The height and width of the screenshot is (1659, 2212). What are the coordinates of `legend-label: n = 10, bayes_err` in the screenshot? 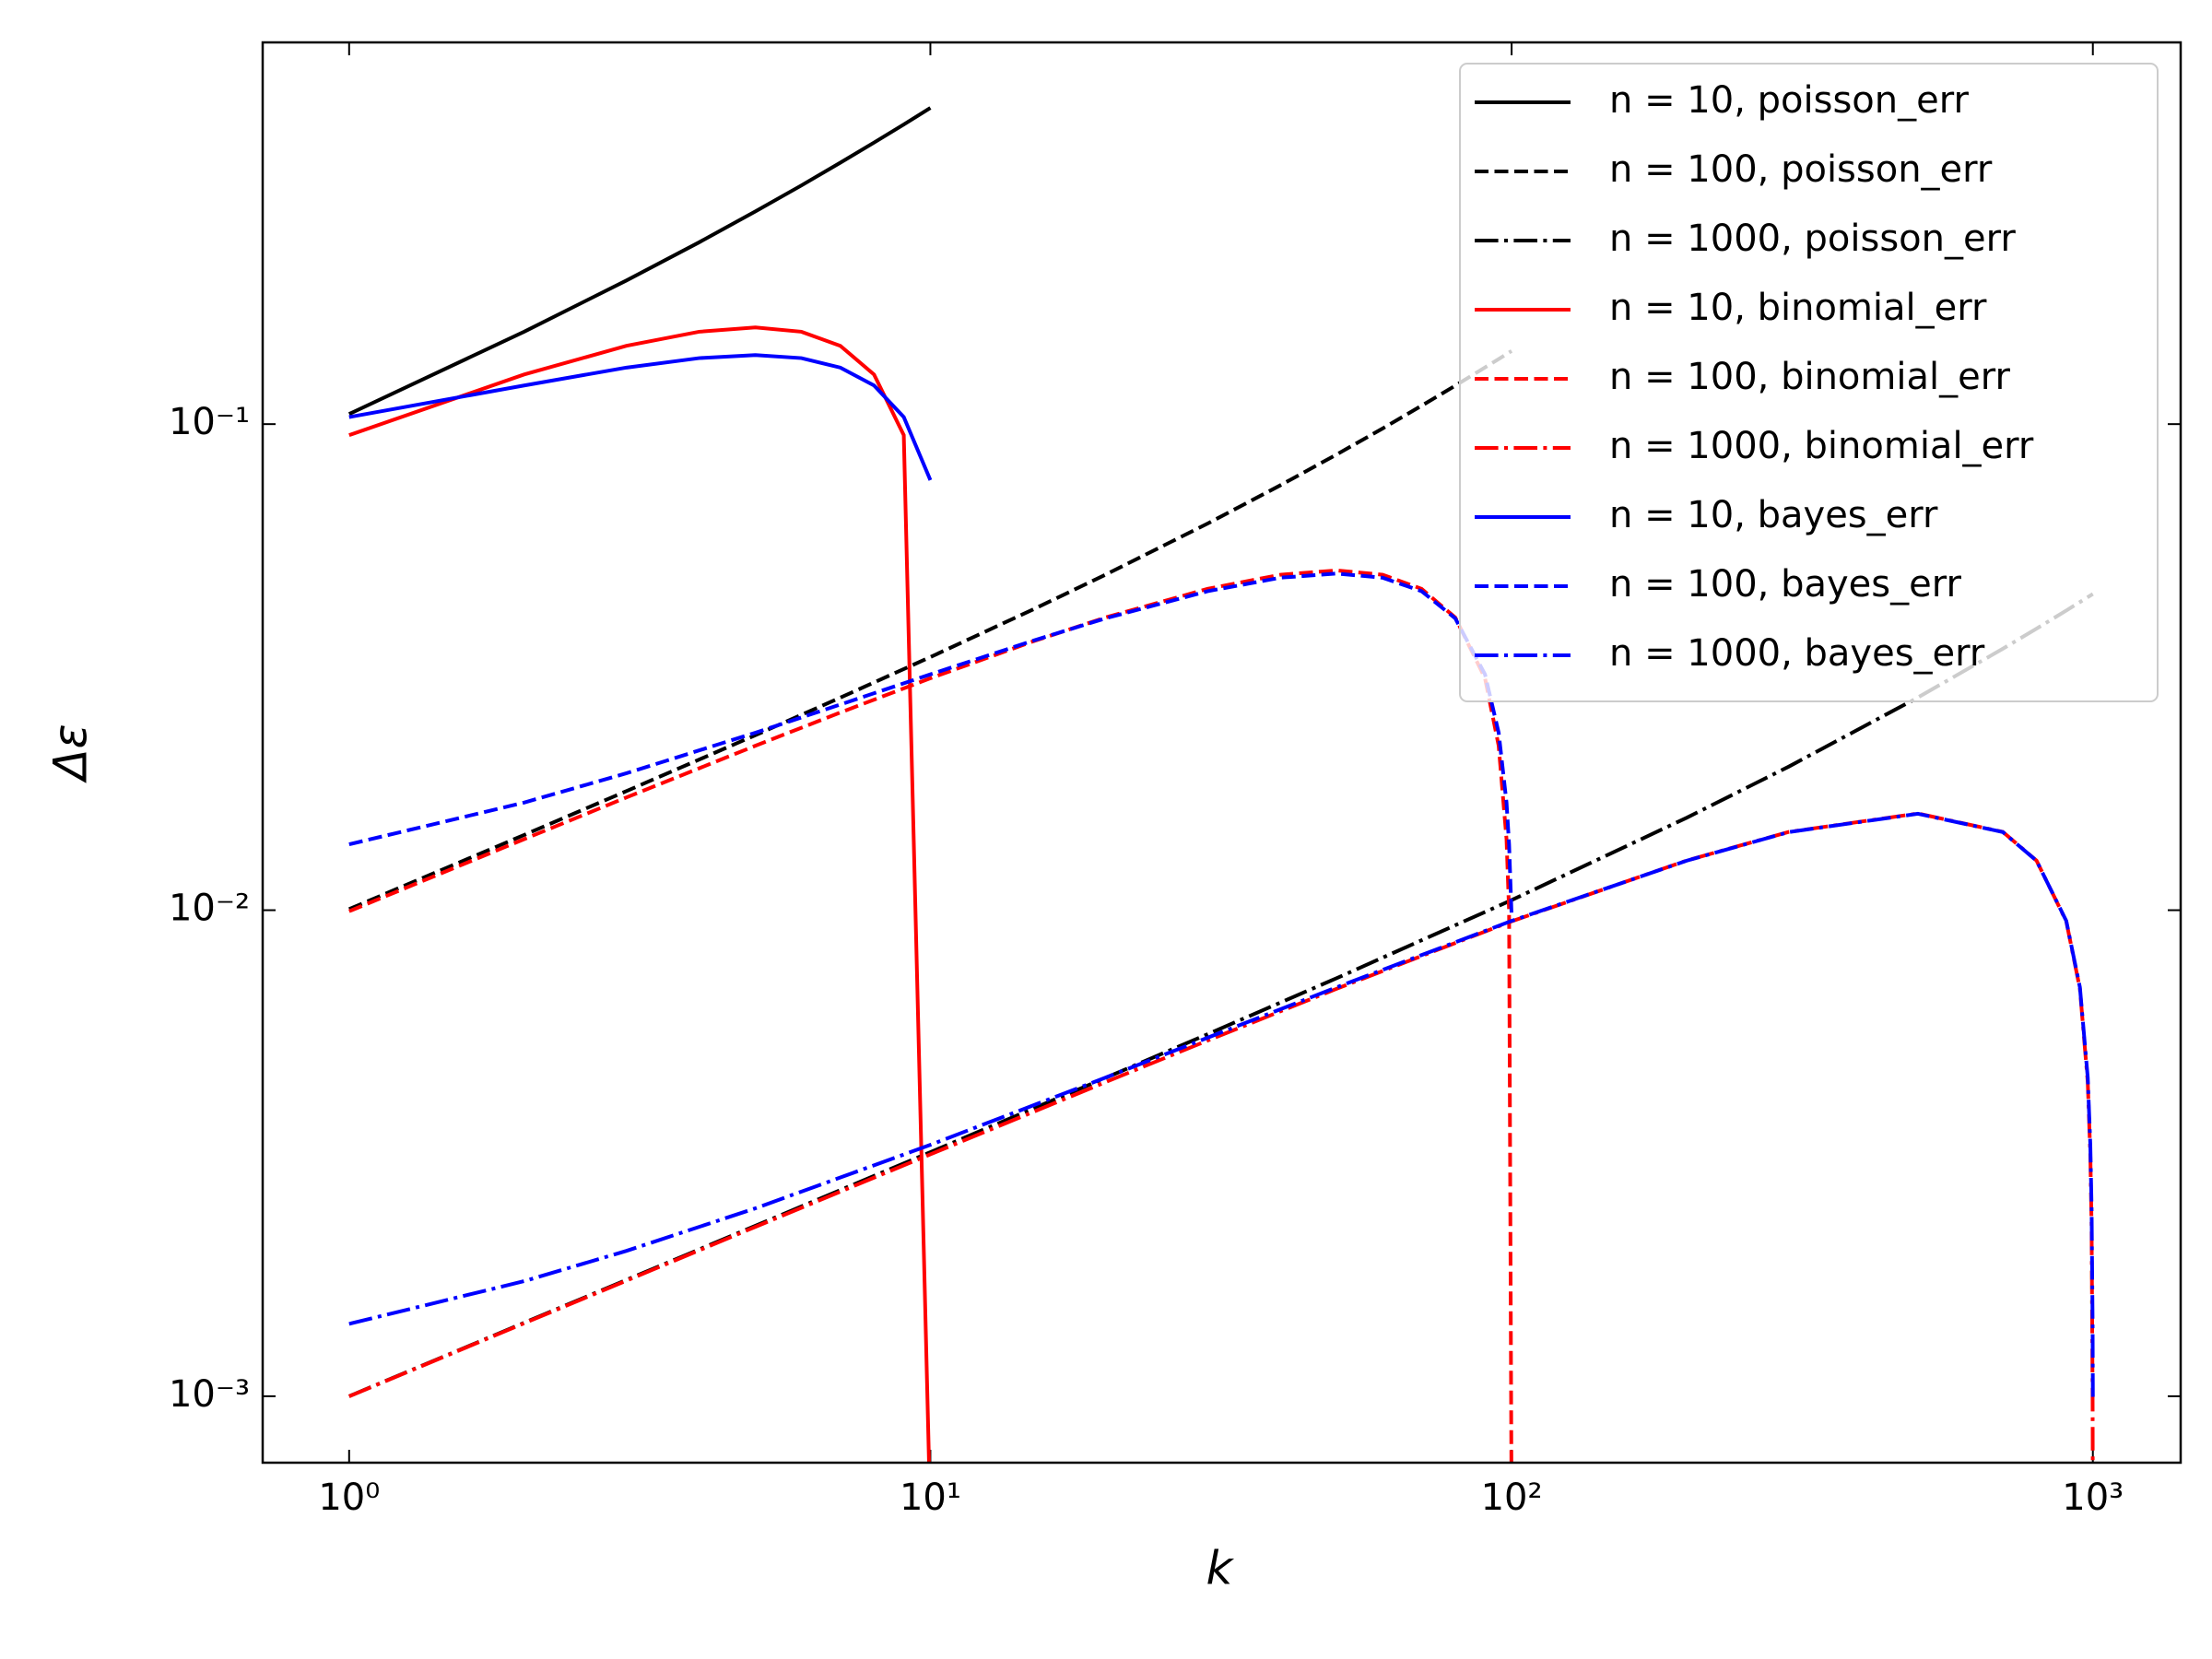 It's located at (1773, 515).